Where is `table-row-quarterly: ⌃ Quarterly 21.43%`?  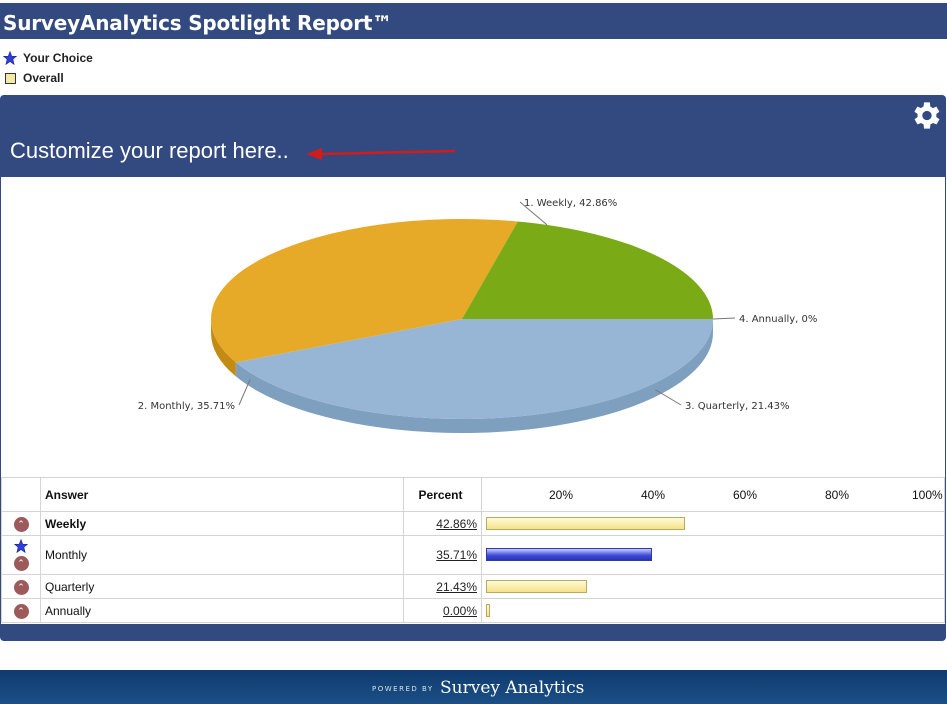
table-row-quarterly: ⌃ Quarterly 21.43% is located at coordinates (473, 586).